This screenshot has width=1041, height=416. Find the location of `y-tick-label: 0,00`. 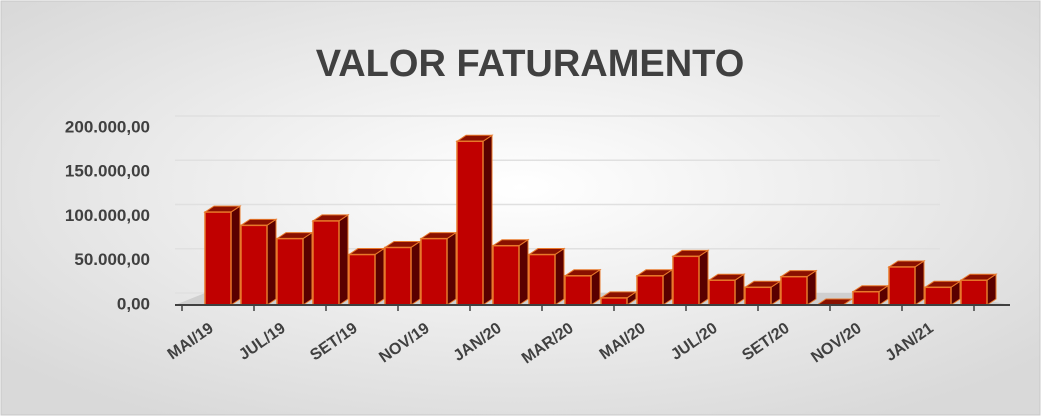

y-tick-label: 0,00 is located at coordinates (133, 303).